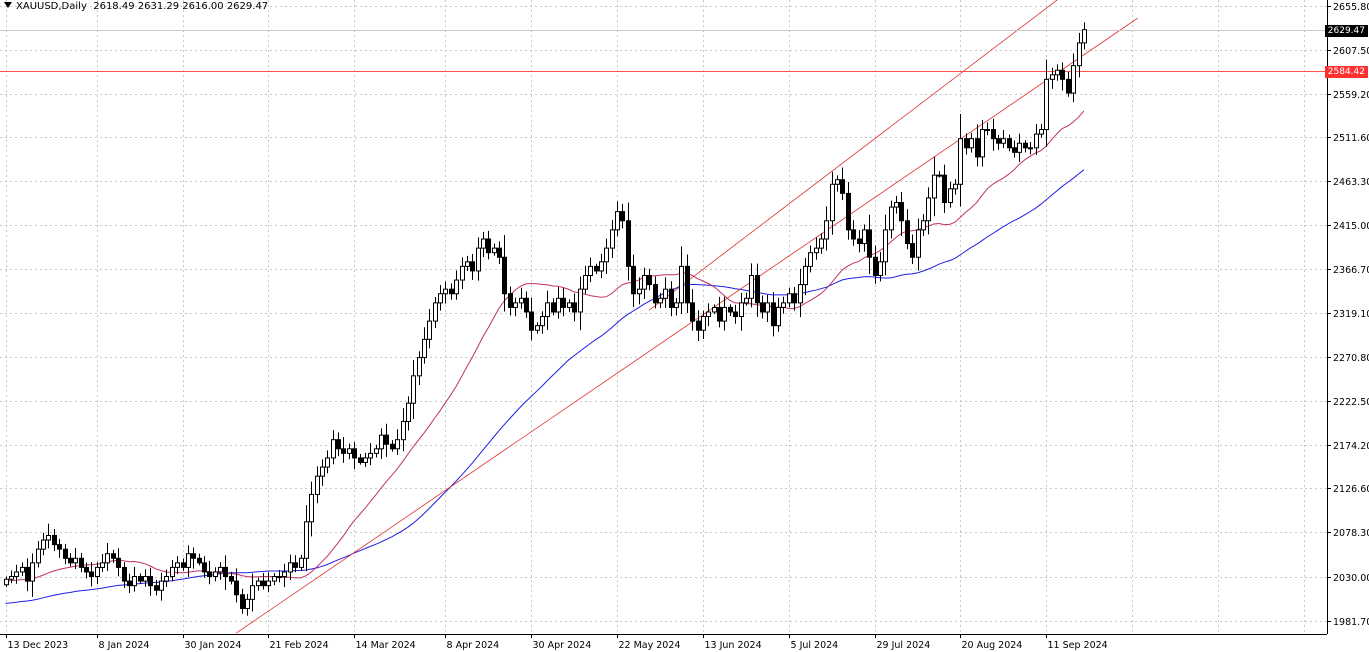 The width and height of the screenshot is (1369, 652). What do you see at coordinates (853, 155) in the screenshot?
I see `channel-upper-line` at bounding box center [853, 155].